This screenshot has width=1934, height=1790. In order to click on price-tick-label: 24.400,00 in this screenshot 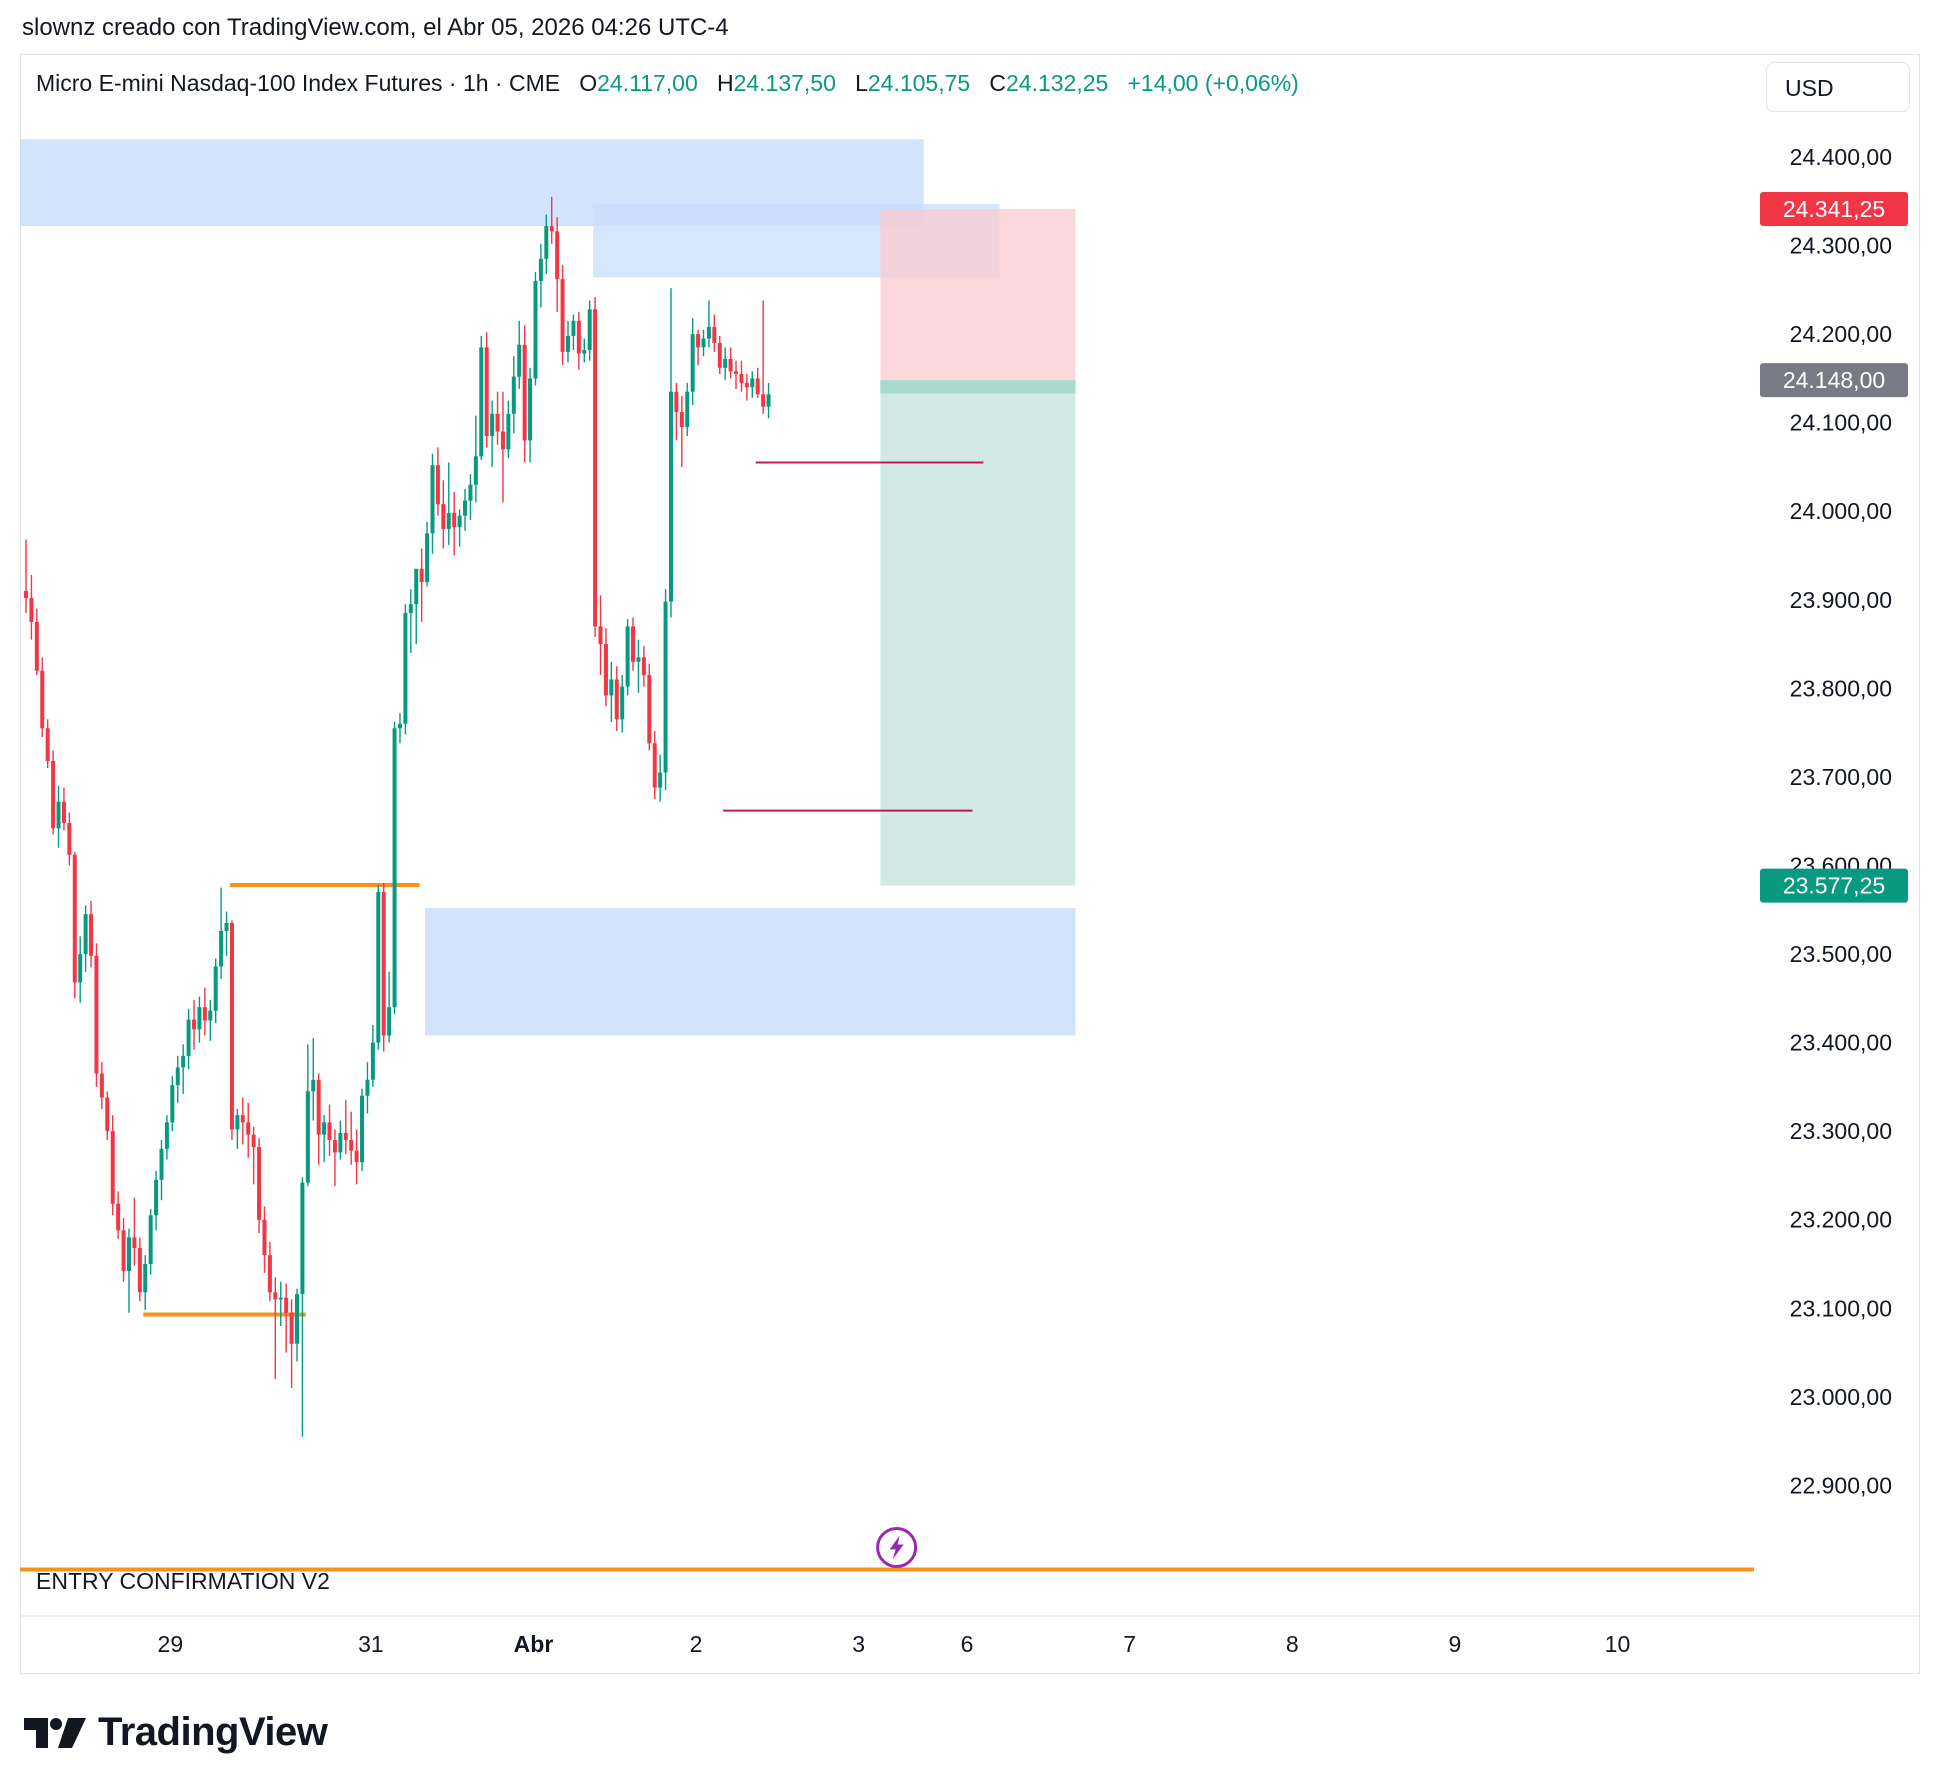, I will do `click(1841, 157)`.